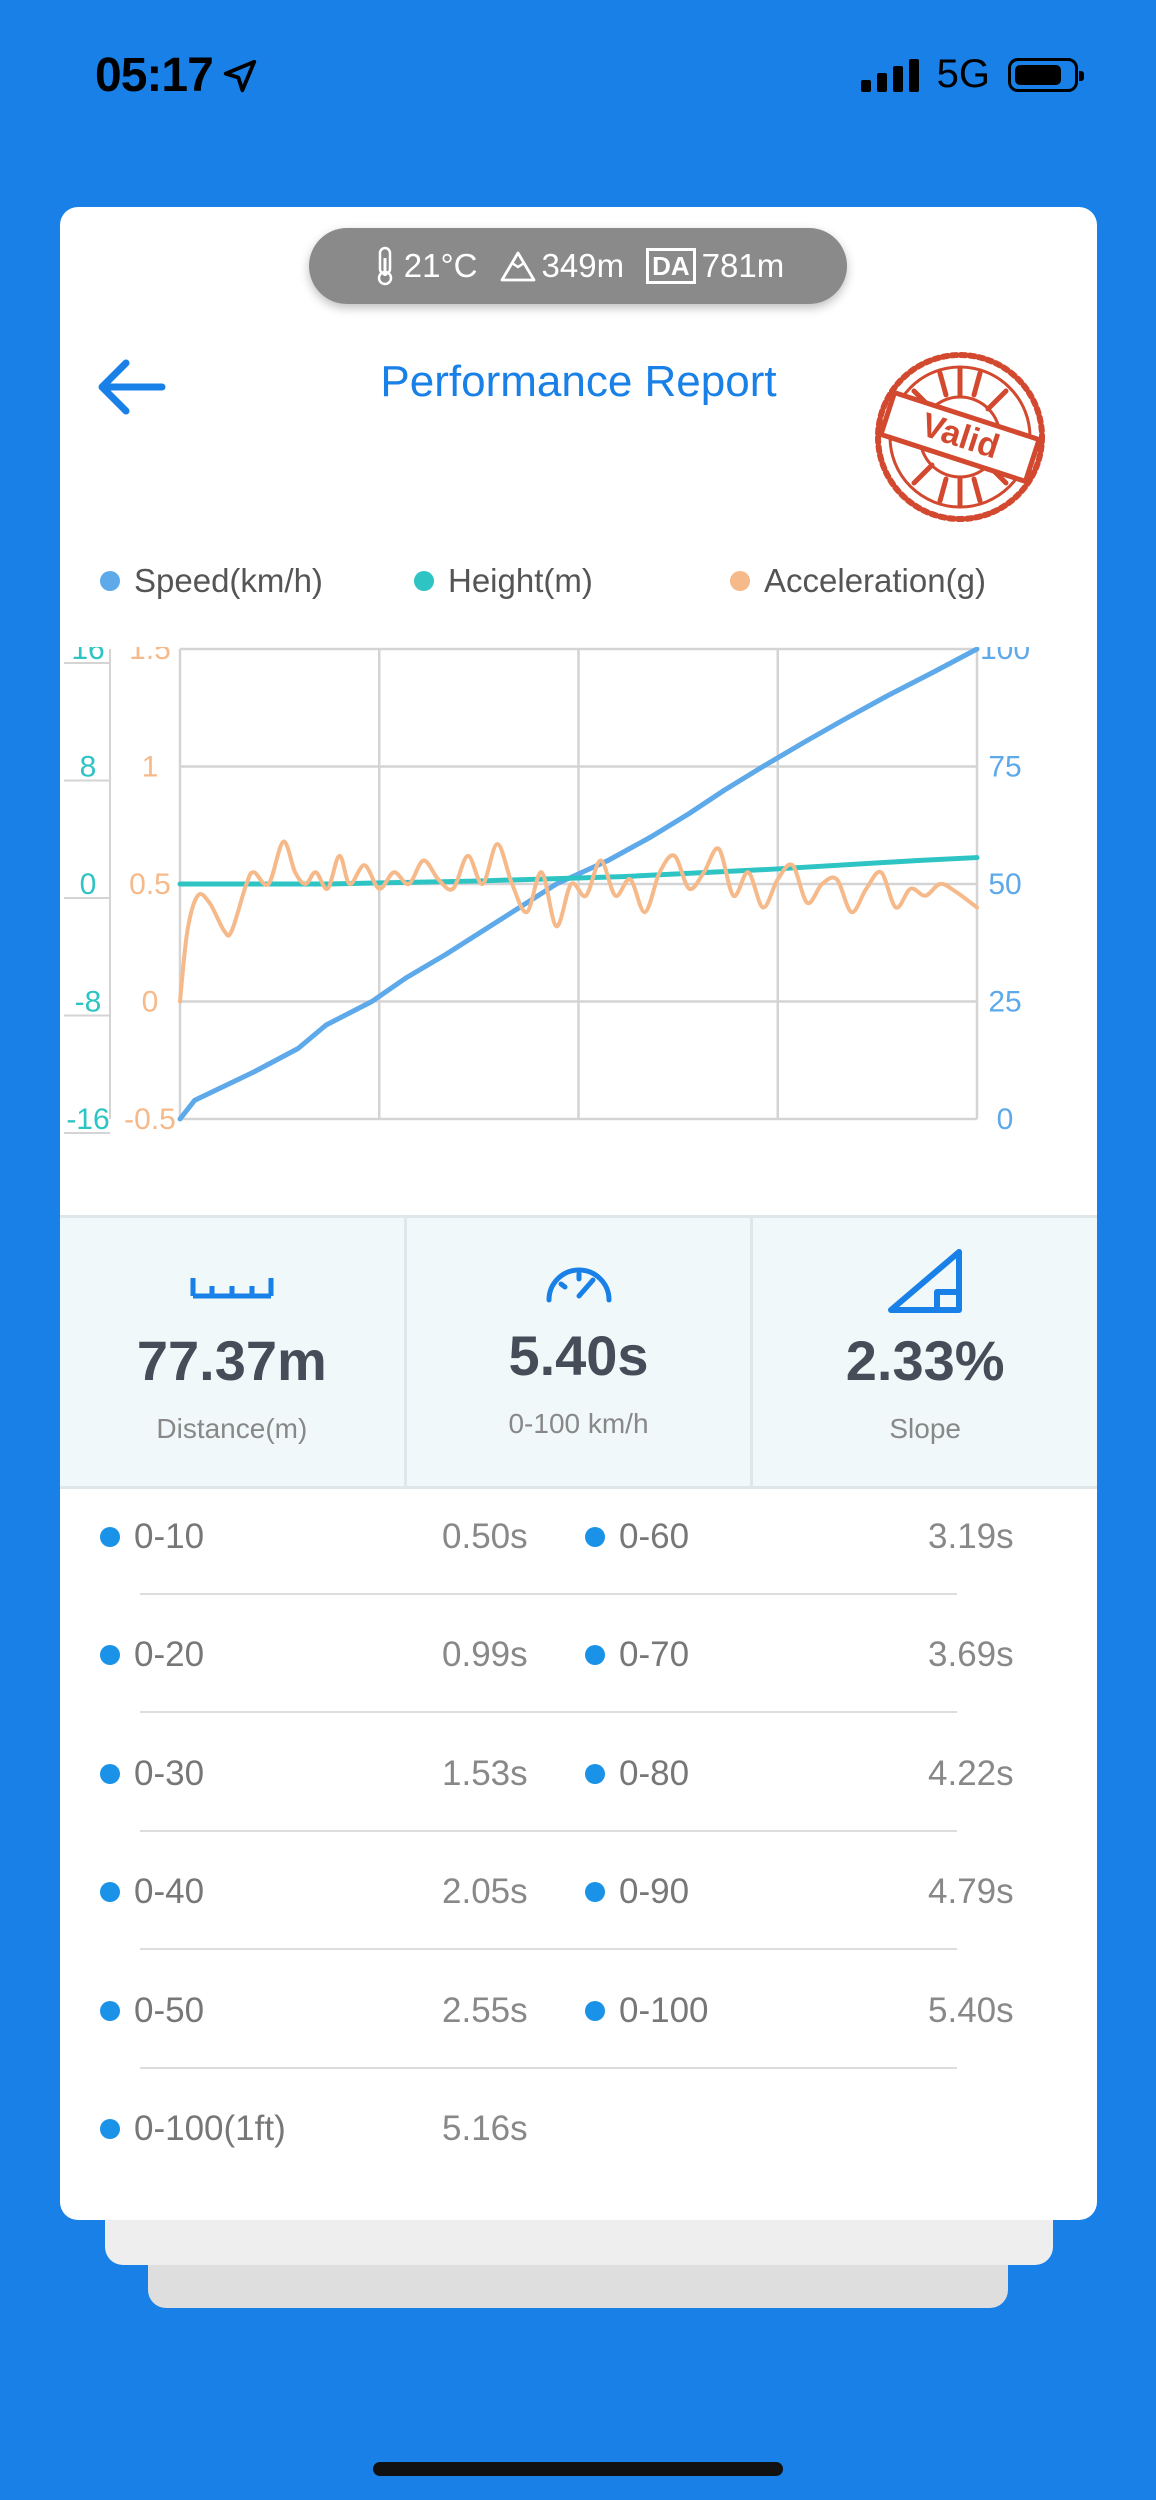 This screenshot has height=2500, width=1156. What do you see at coordinates (578, 381) in the screenshot?
I see `page-title: Performance Report` at bounding box center [578, 381].